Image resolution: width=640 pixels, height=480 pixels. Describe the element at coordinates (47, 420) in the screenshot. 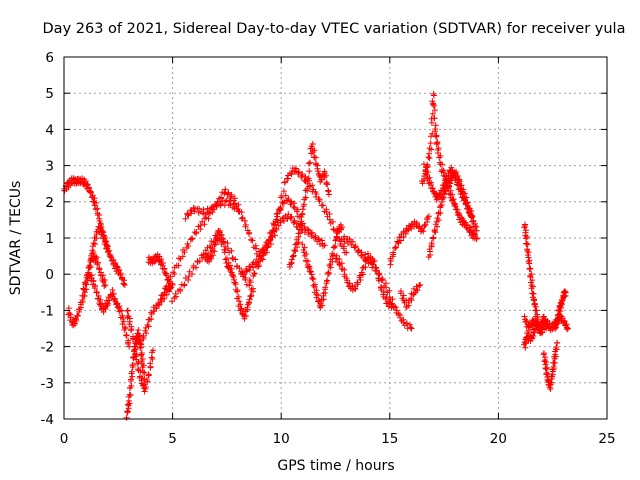

I see `y-tick-label: -4` at that location.